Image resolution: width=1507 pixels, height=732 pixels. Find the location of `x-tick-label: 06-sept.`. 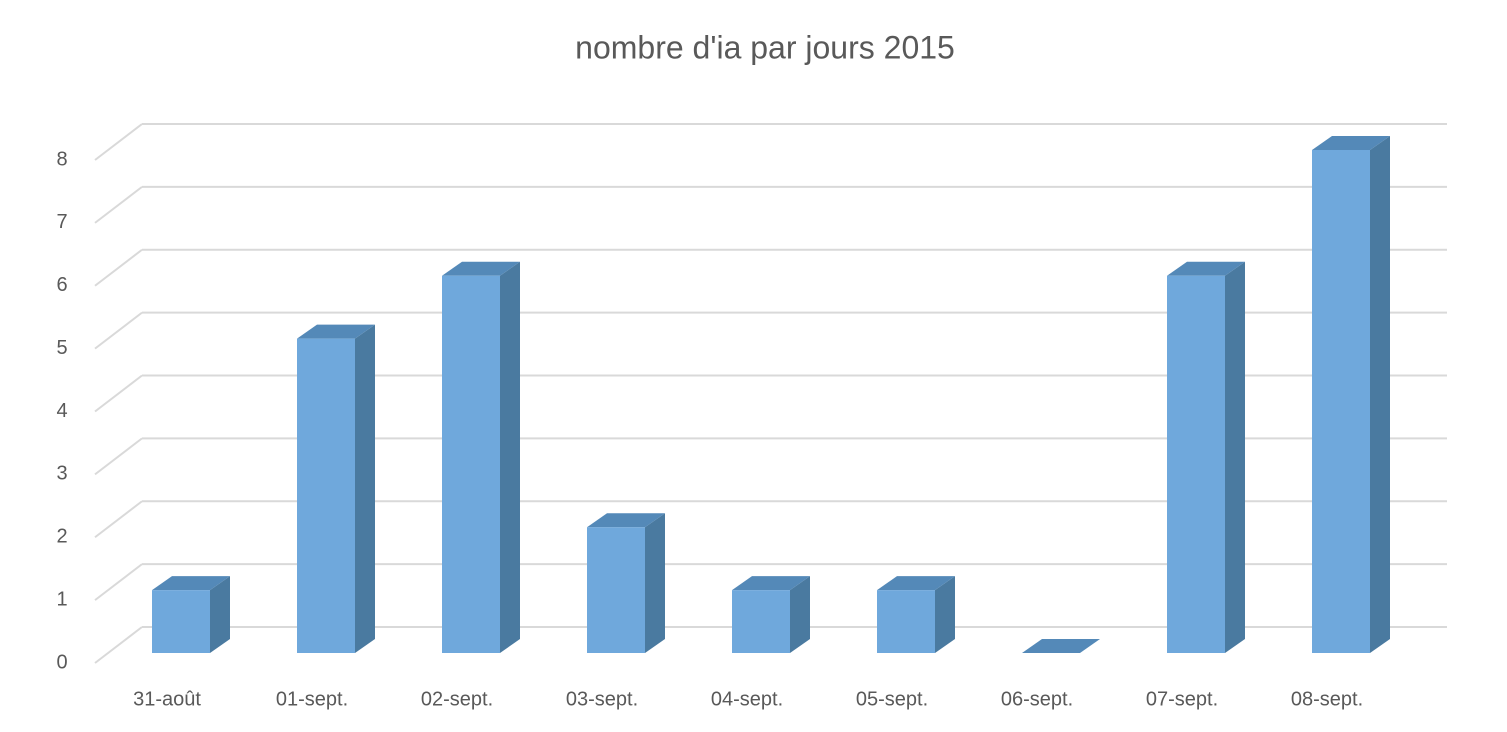

x-tick-label: 06-sept. is located at coordinates (1037, 699).